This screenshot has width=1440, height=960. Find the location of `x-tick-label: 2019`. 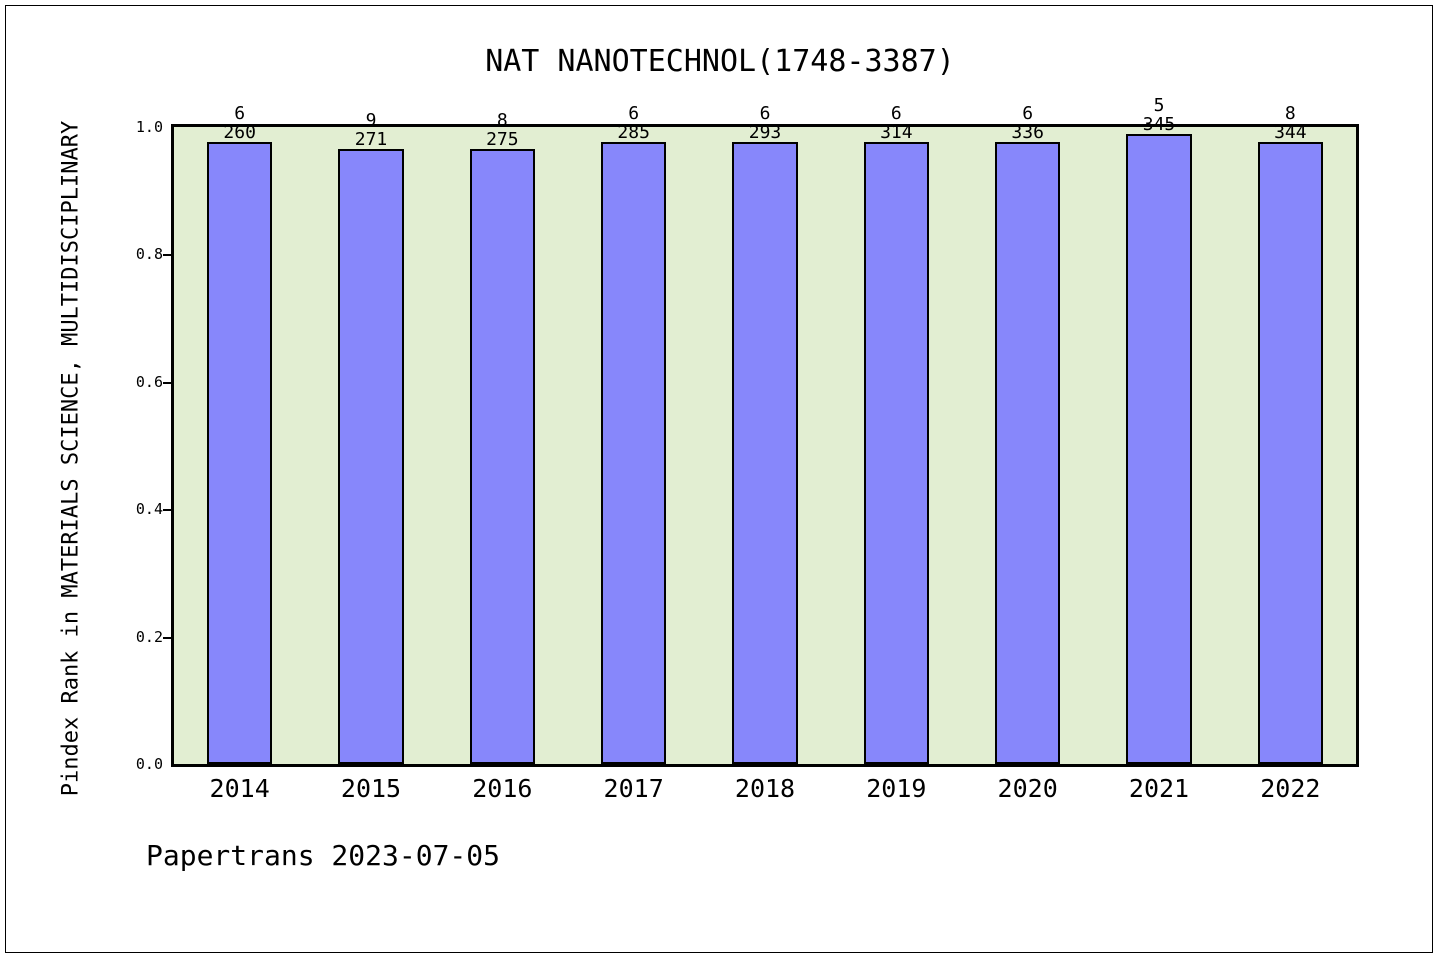

x-tick-label: 2019 is located at coordinates (896, 788).